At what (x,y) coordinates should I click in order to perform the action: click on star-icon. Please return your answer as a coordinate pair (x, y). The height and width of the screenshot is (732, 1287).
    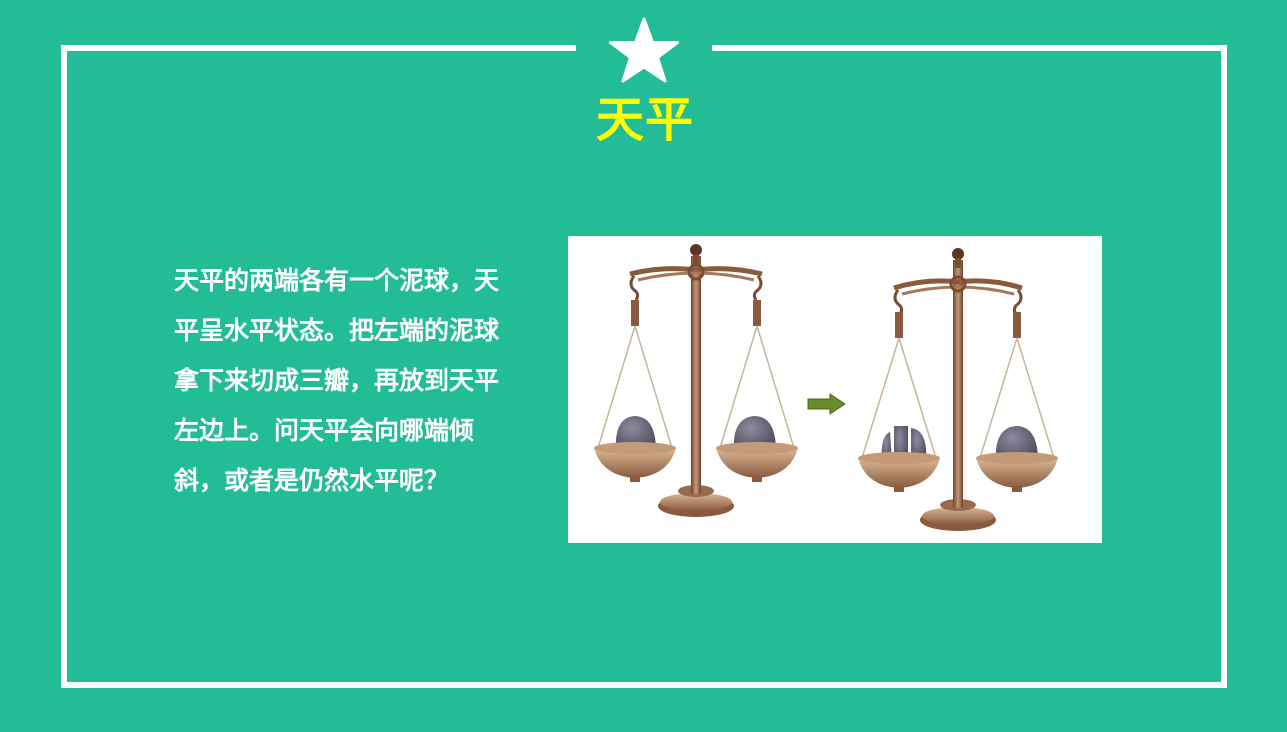
    Looking at the image, I should click on (644, 50).